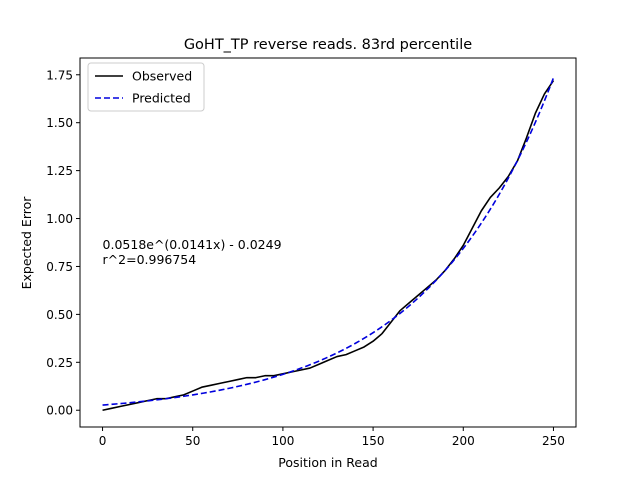 The height and width of the screenshot is (480, 640). Describe the element at coordinates (192, 244) in the screenshot. I see `fit-equation: 0.0518e^(0.0141x) - 0.0249` at that location.